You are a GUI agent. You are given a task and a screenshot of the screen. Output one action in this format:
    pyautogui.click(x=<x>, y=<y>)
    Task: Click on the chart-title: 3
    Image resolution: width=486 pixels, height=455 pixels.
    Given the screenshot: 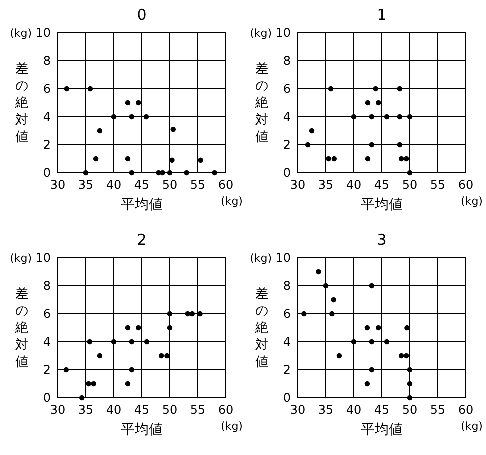 What is the action you would take?
    pyautogui.click(x=382, y=240)
    